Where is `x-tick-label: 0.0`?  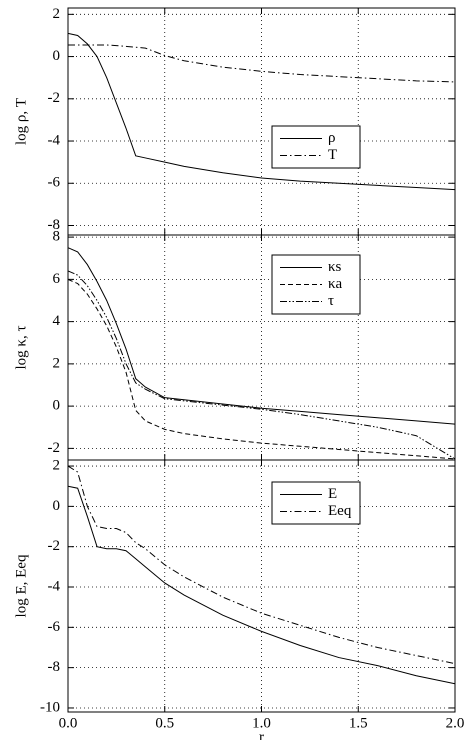 x-tick-label: 0.0 is located at coordinates (68, 723).